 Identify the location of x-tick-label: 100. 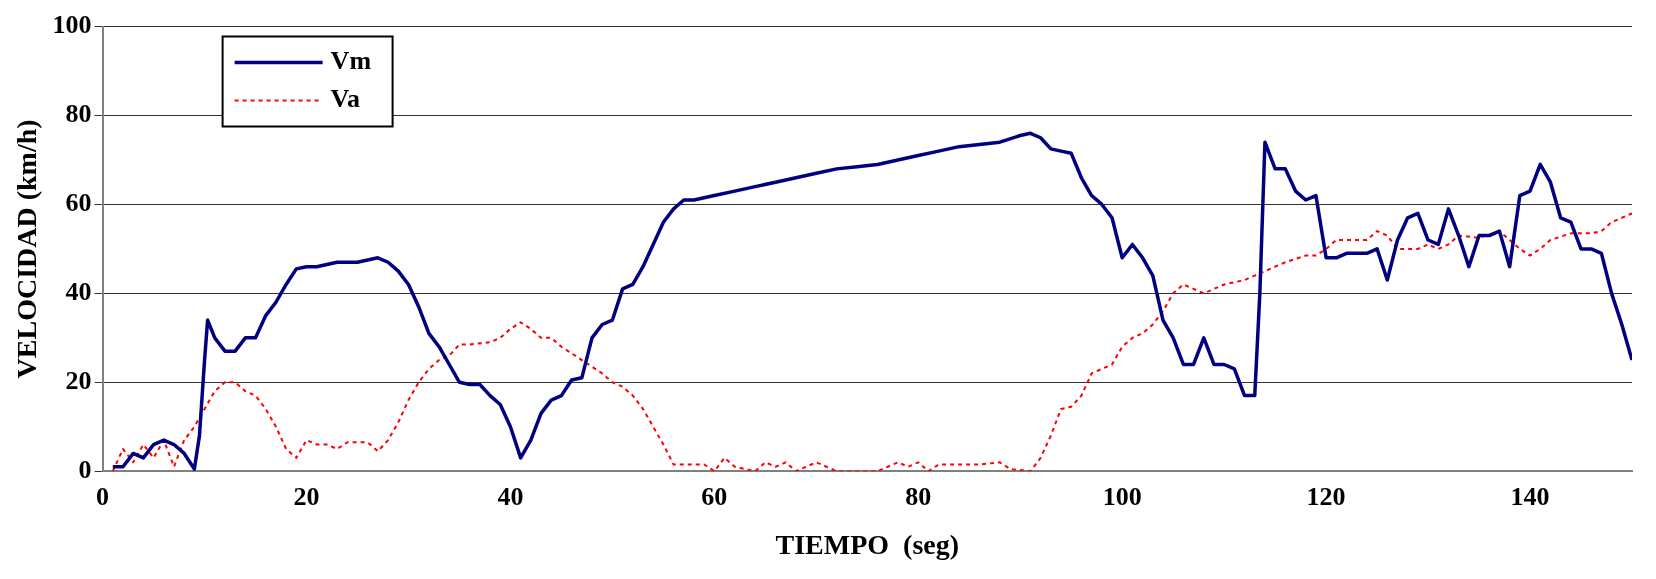
(1122, 496).